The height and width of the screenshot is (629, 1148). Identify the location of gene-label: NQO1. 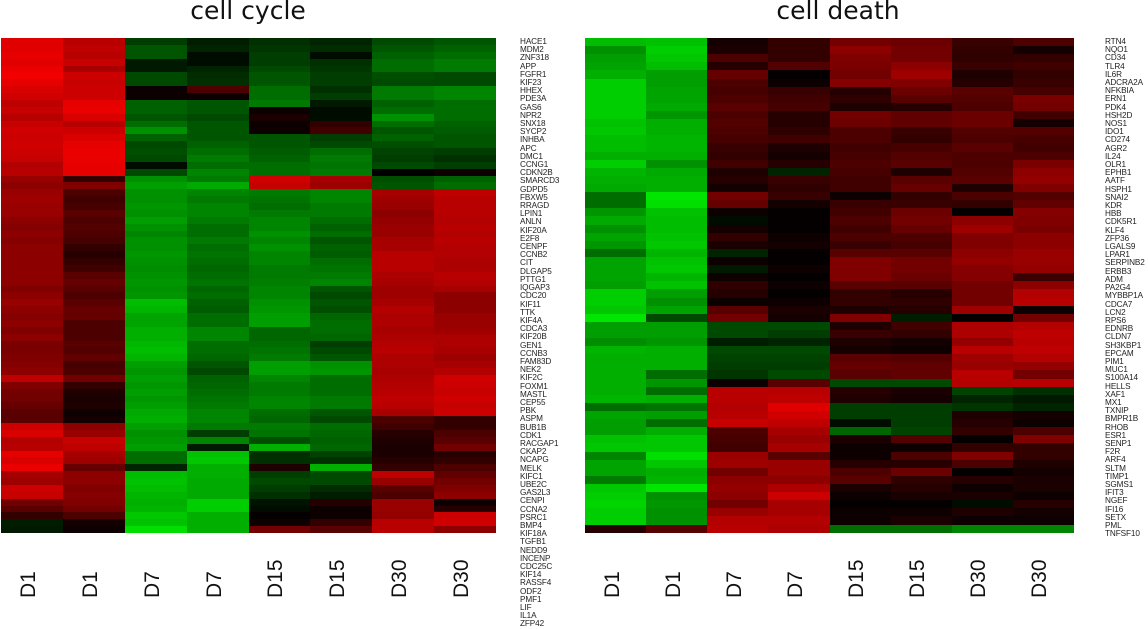
(1116, 50).